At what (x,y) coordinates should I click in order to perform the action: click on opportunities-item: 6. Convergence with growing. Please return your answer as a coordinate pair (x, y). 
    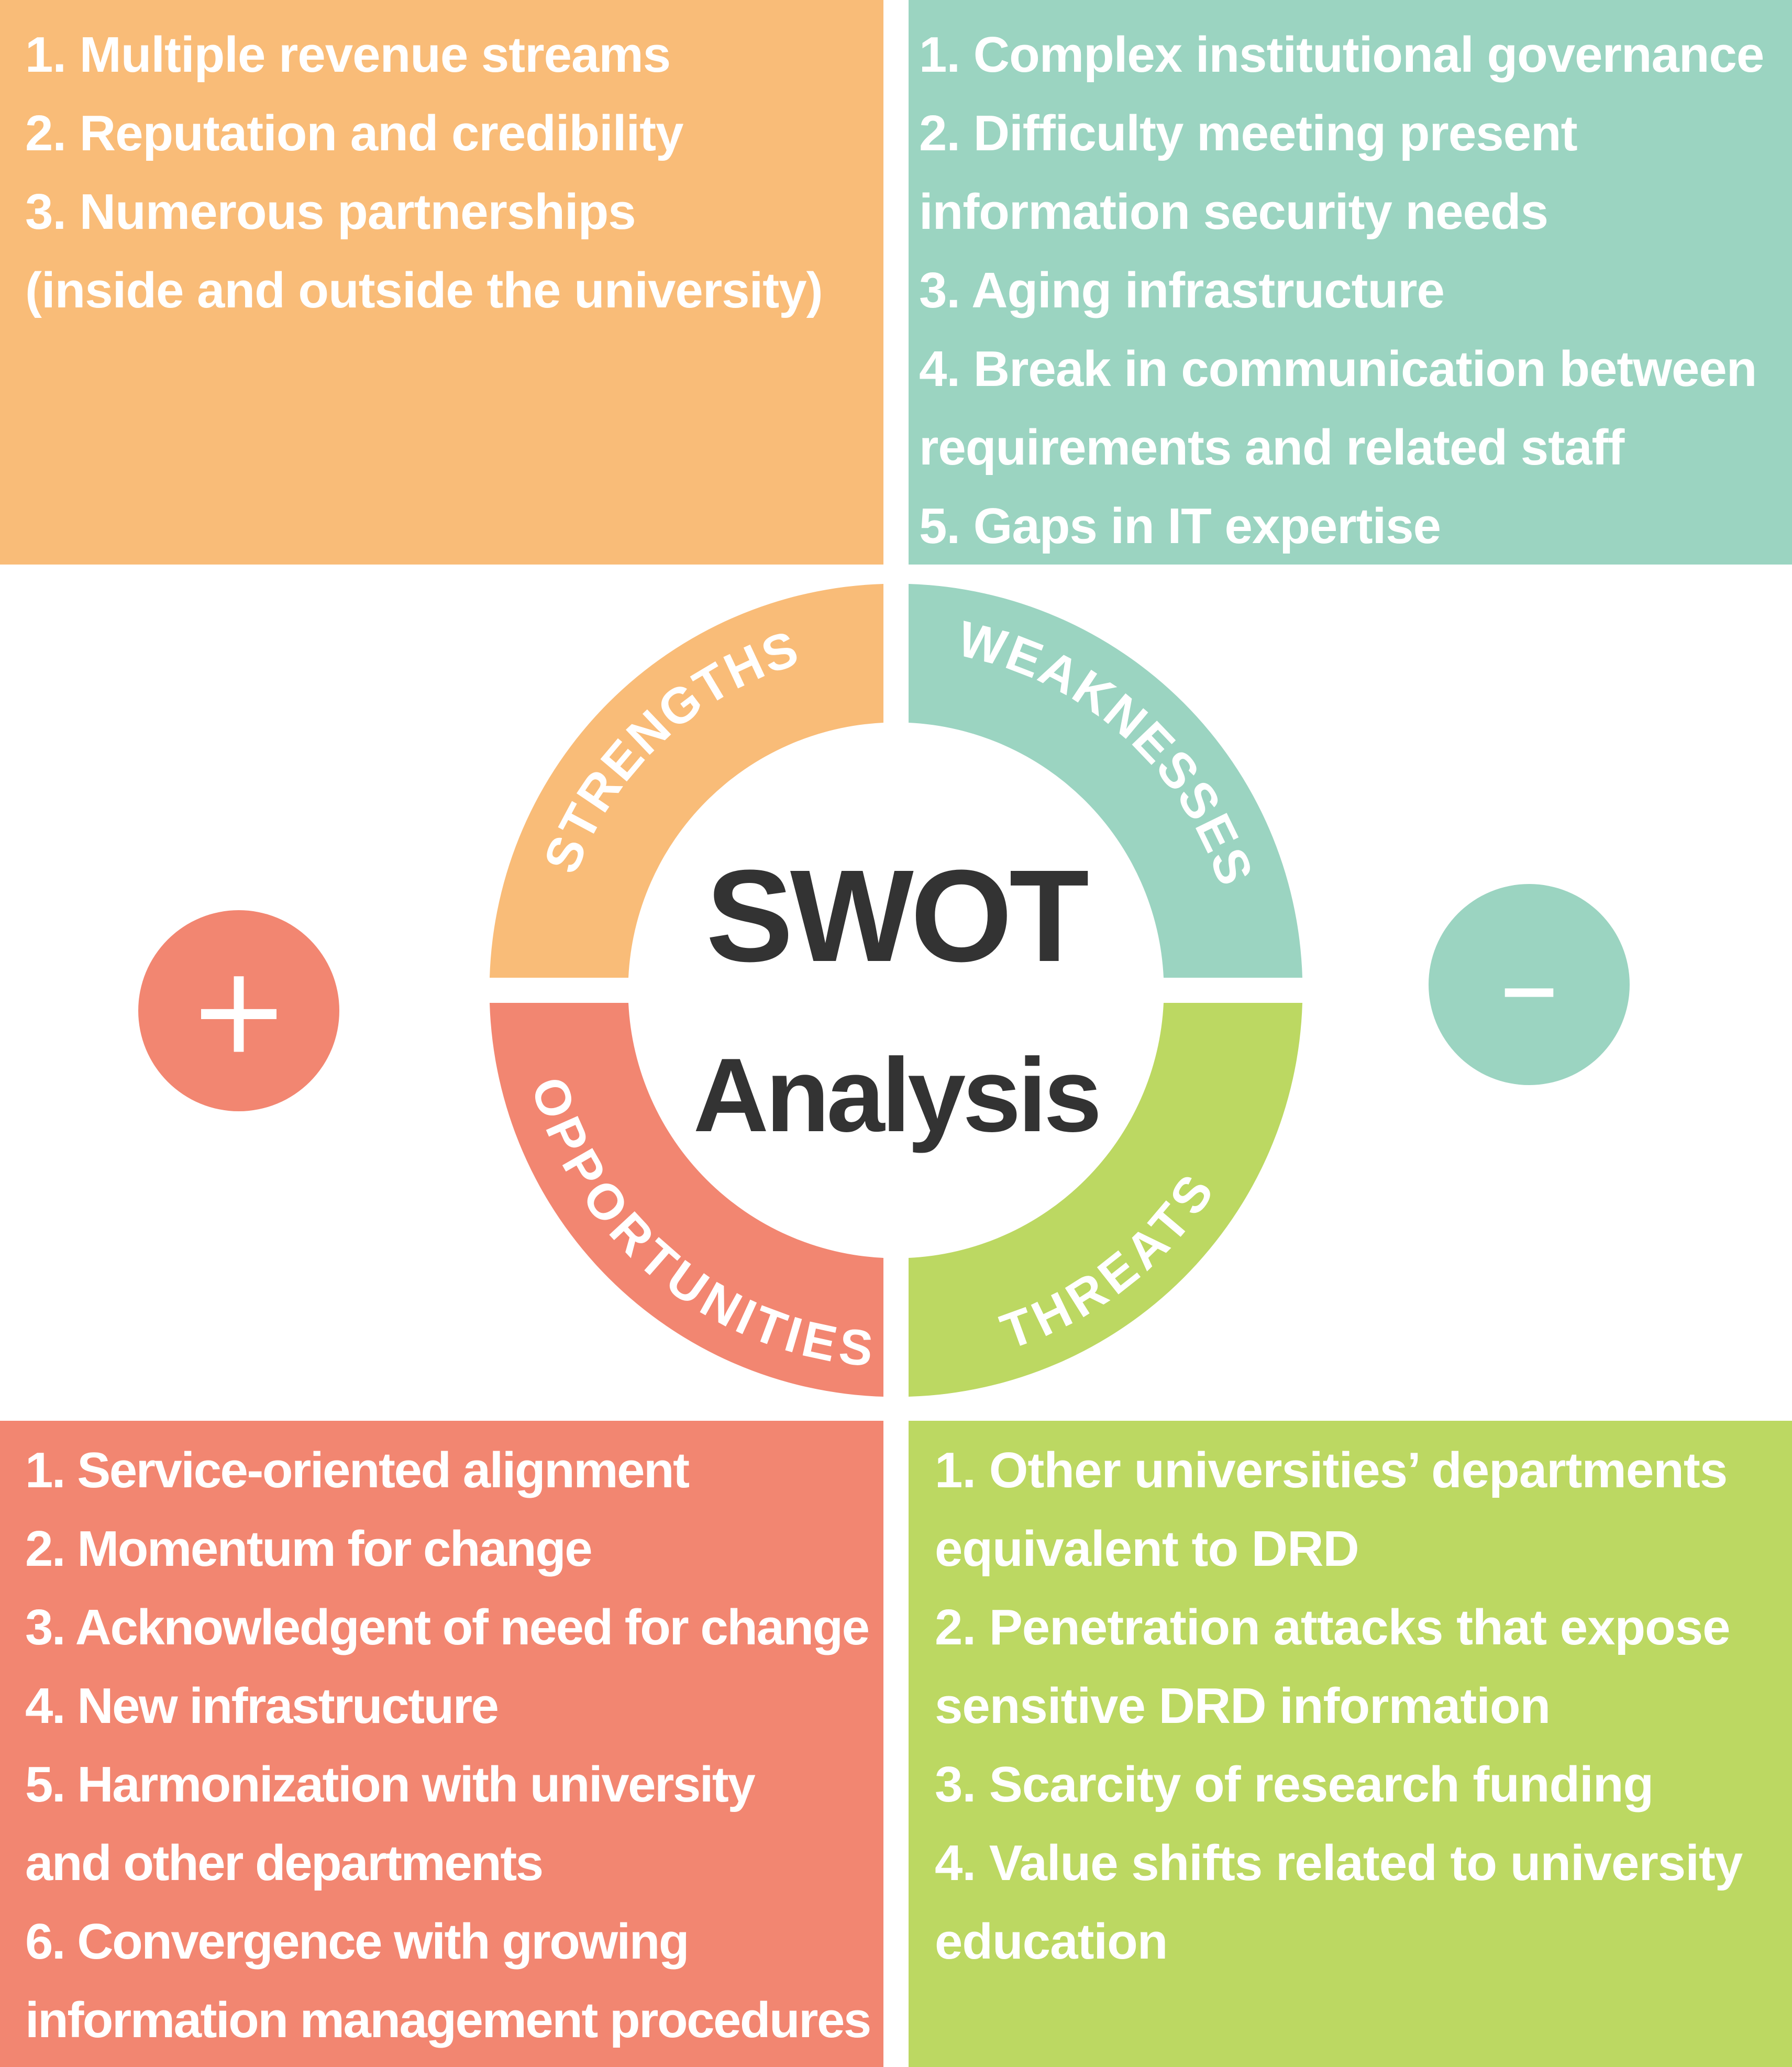
    Looking at the image, I should click on (357, 1942).